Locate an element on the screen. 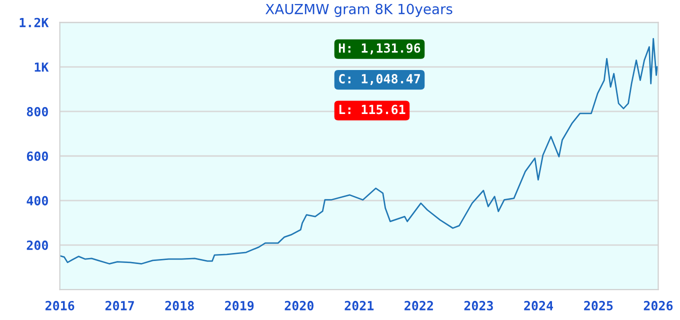  annotation: C: 1,048.47 is located at coordinates (379, 80).